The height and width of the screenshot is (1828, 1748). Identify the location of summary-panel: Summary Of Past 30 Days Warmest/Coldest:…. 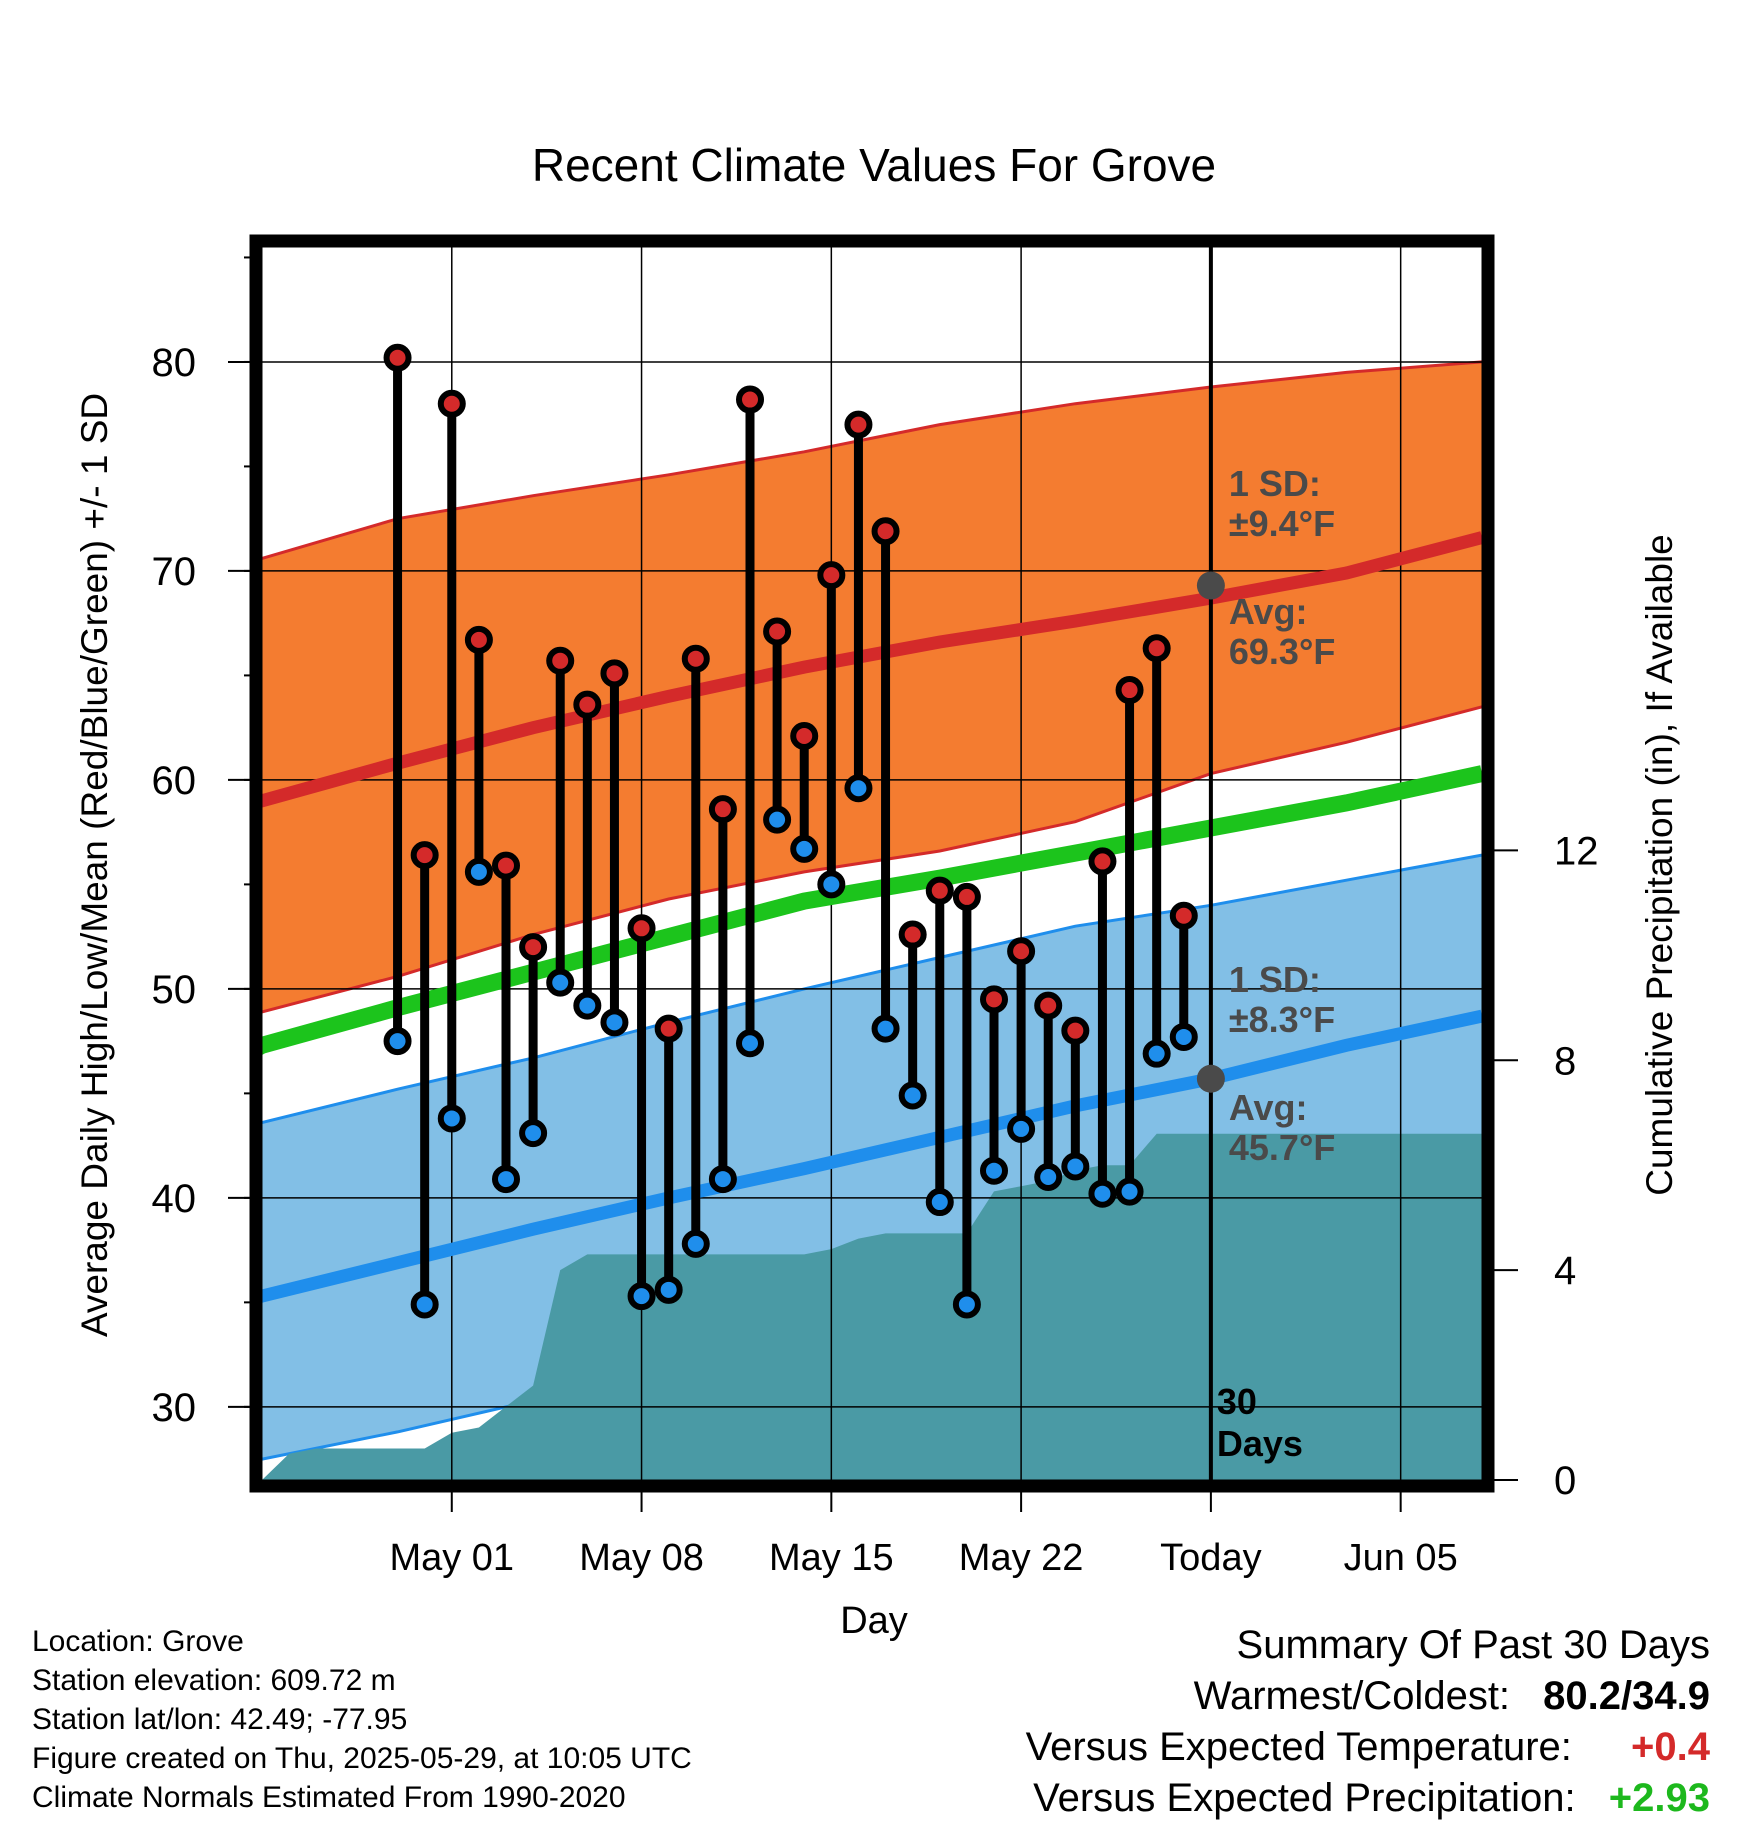
(1368, 1722).